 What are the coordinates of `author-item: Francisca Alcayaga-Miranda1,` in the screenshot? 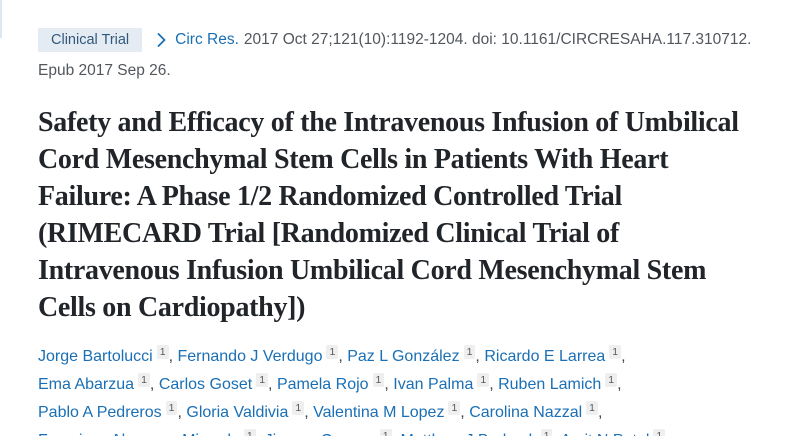 It's located at (149, 432).